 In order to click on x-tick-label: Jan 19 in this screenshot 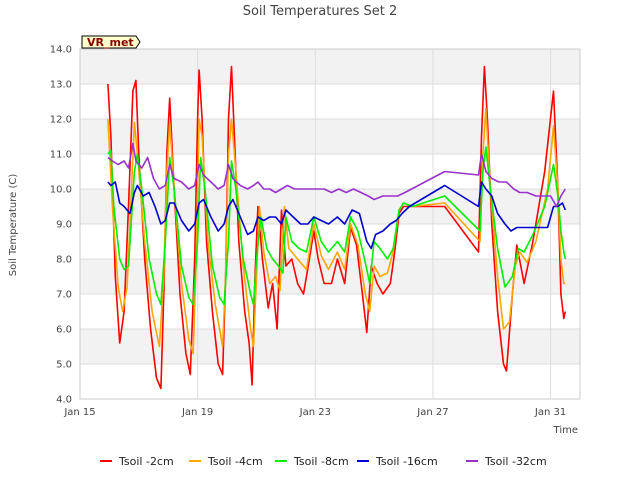, I will do `click(197, 412)`.